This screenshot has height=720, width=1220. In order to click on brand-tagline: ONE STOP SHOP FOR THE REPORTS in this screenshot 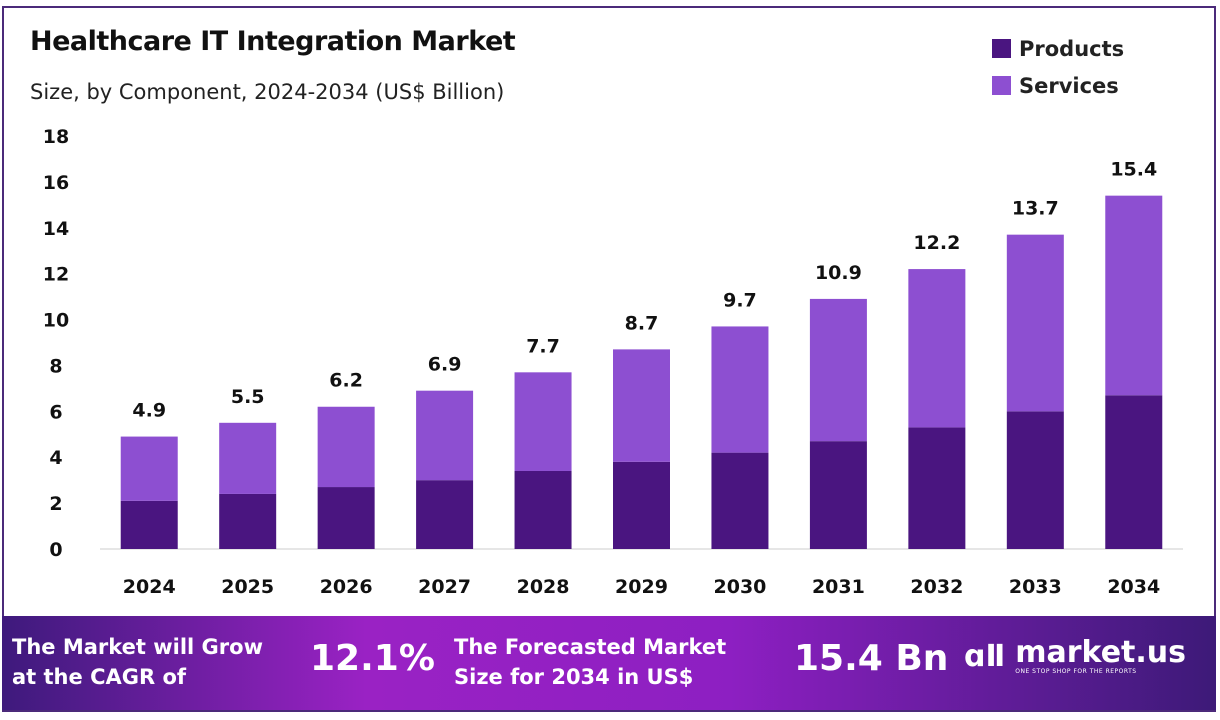, I will do `click(1076, 671)`.